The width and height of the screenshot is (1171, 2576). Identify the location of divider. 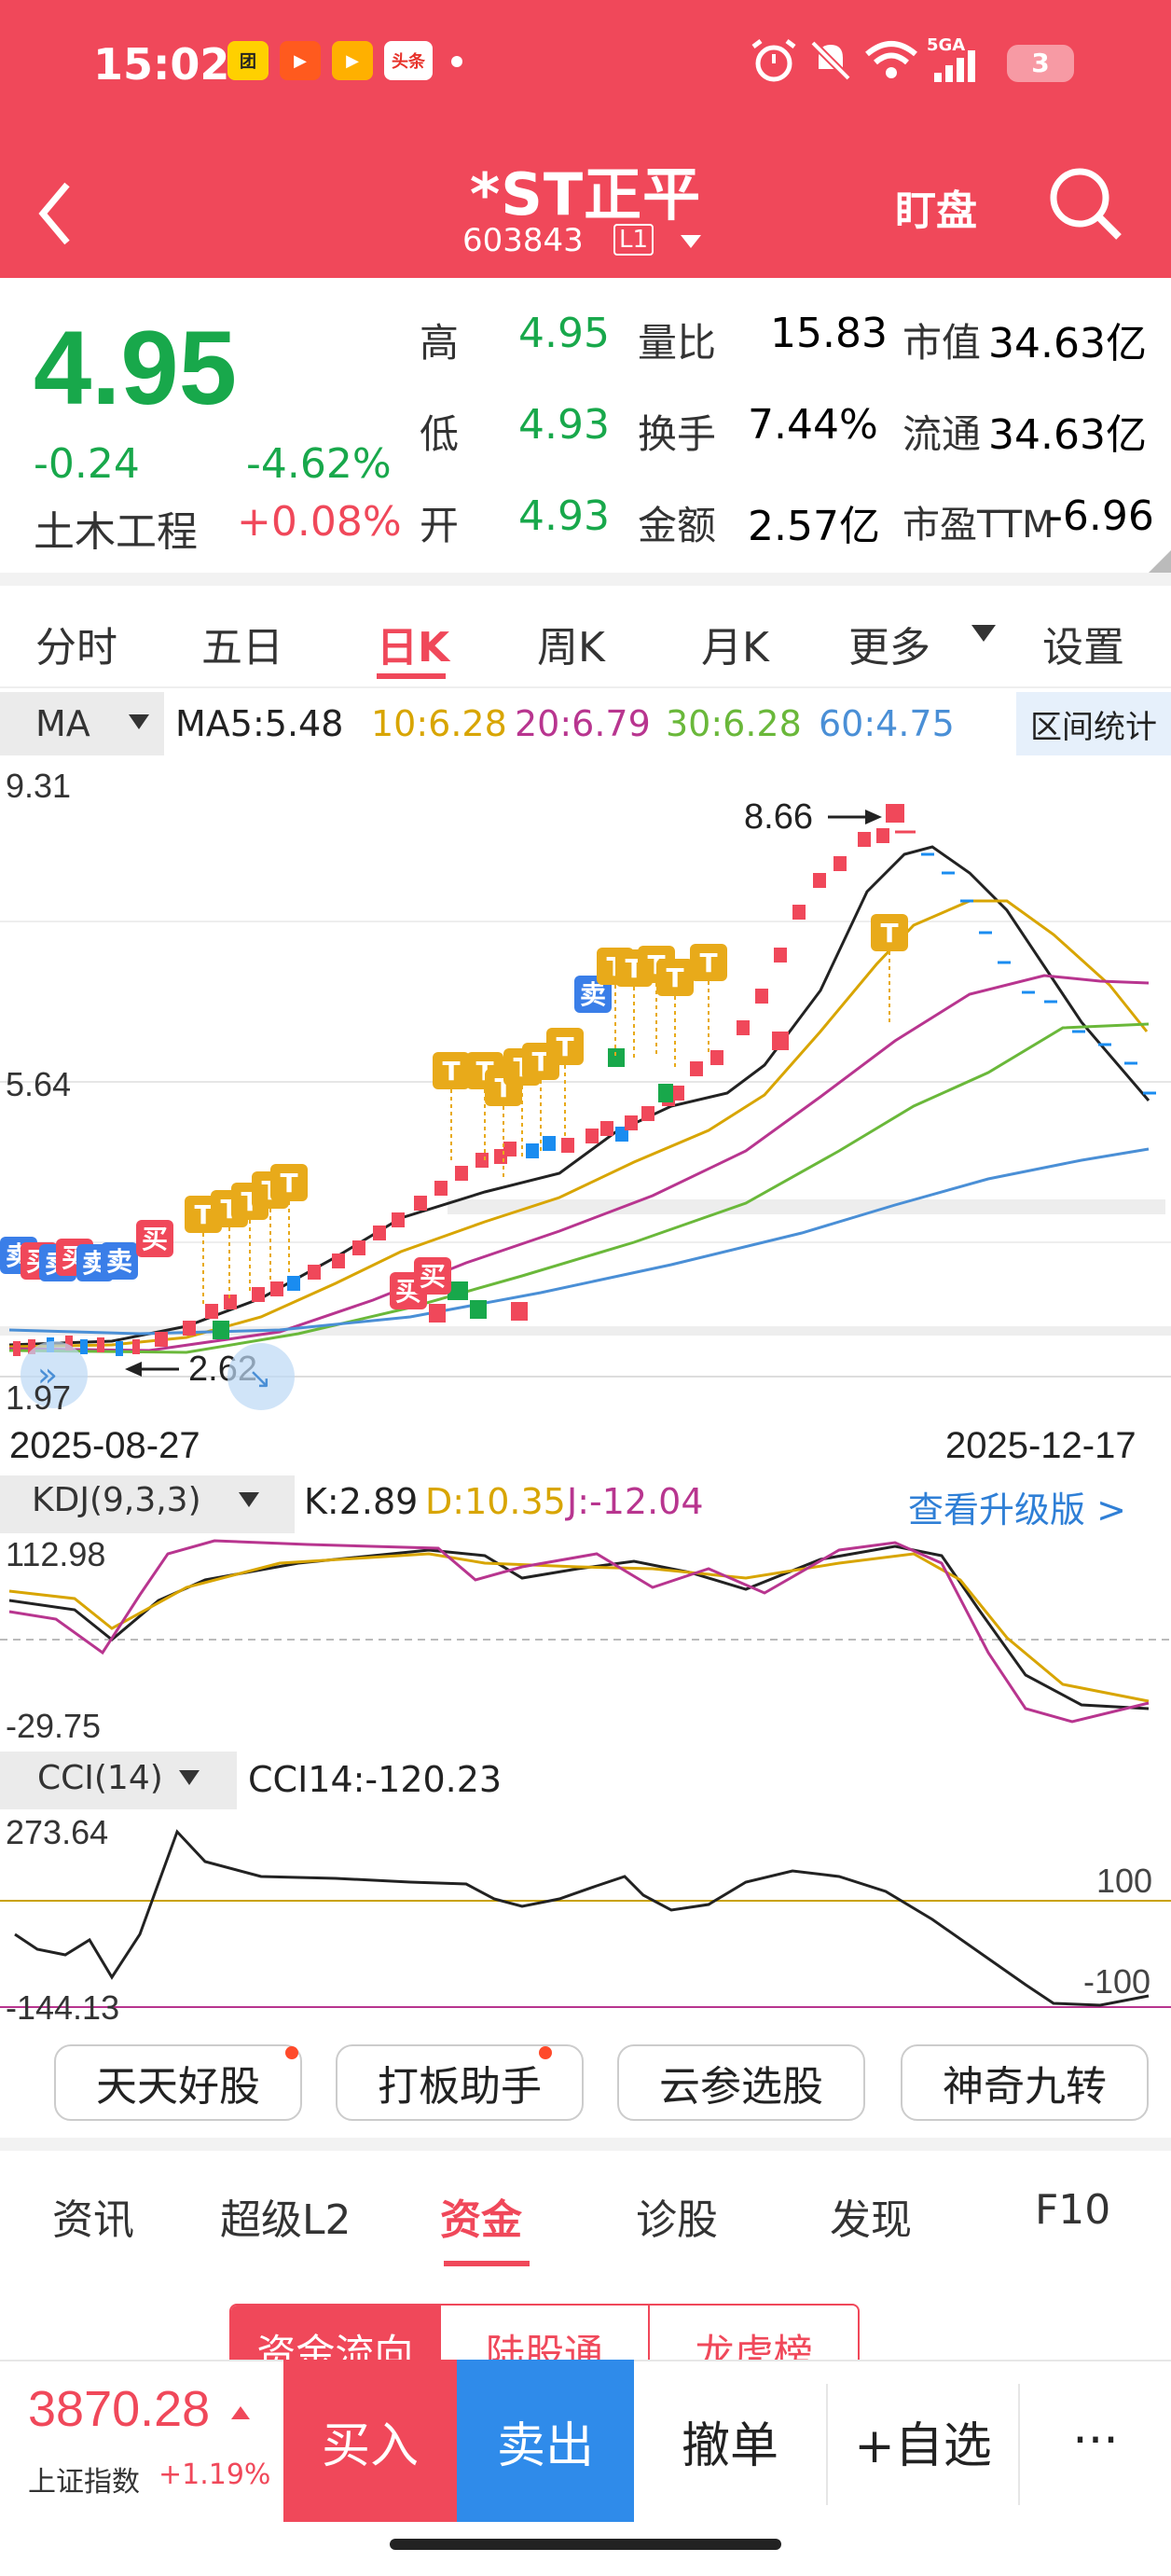
(585, 687).